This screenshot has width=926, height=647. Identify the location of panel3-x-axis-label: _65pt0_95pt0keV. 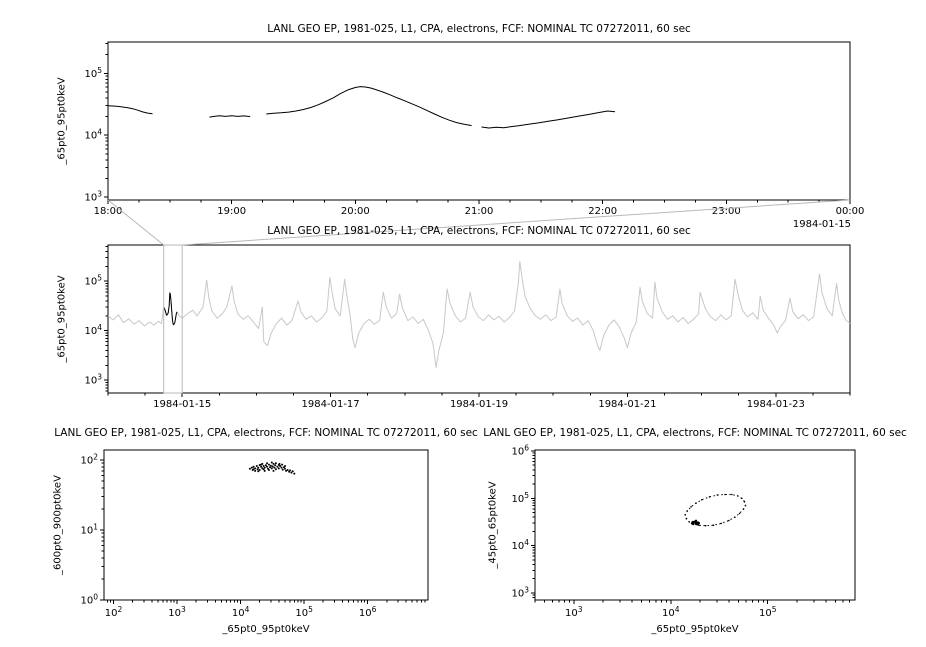
(266, 629).